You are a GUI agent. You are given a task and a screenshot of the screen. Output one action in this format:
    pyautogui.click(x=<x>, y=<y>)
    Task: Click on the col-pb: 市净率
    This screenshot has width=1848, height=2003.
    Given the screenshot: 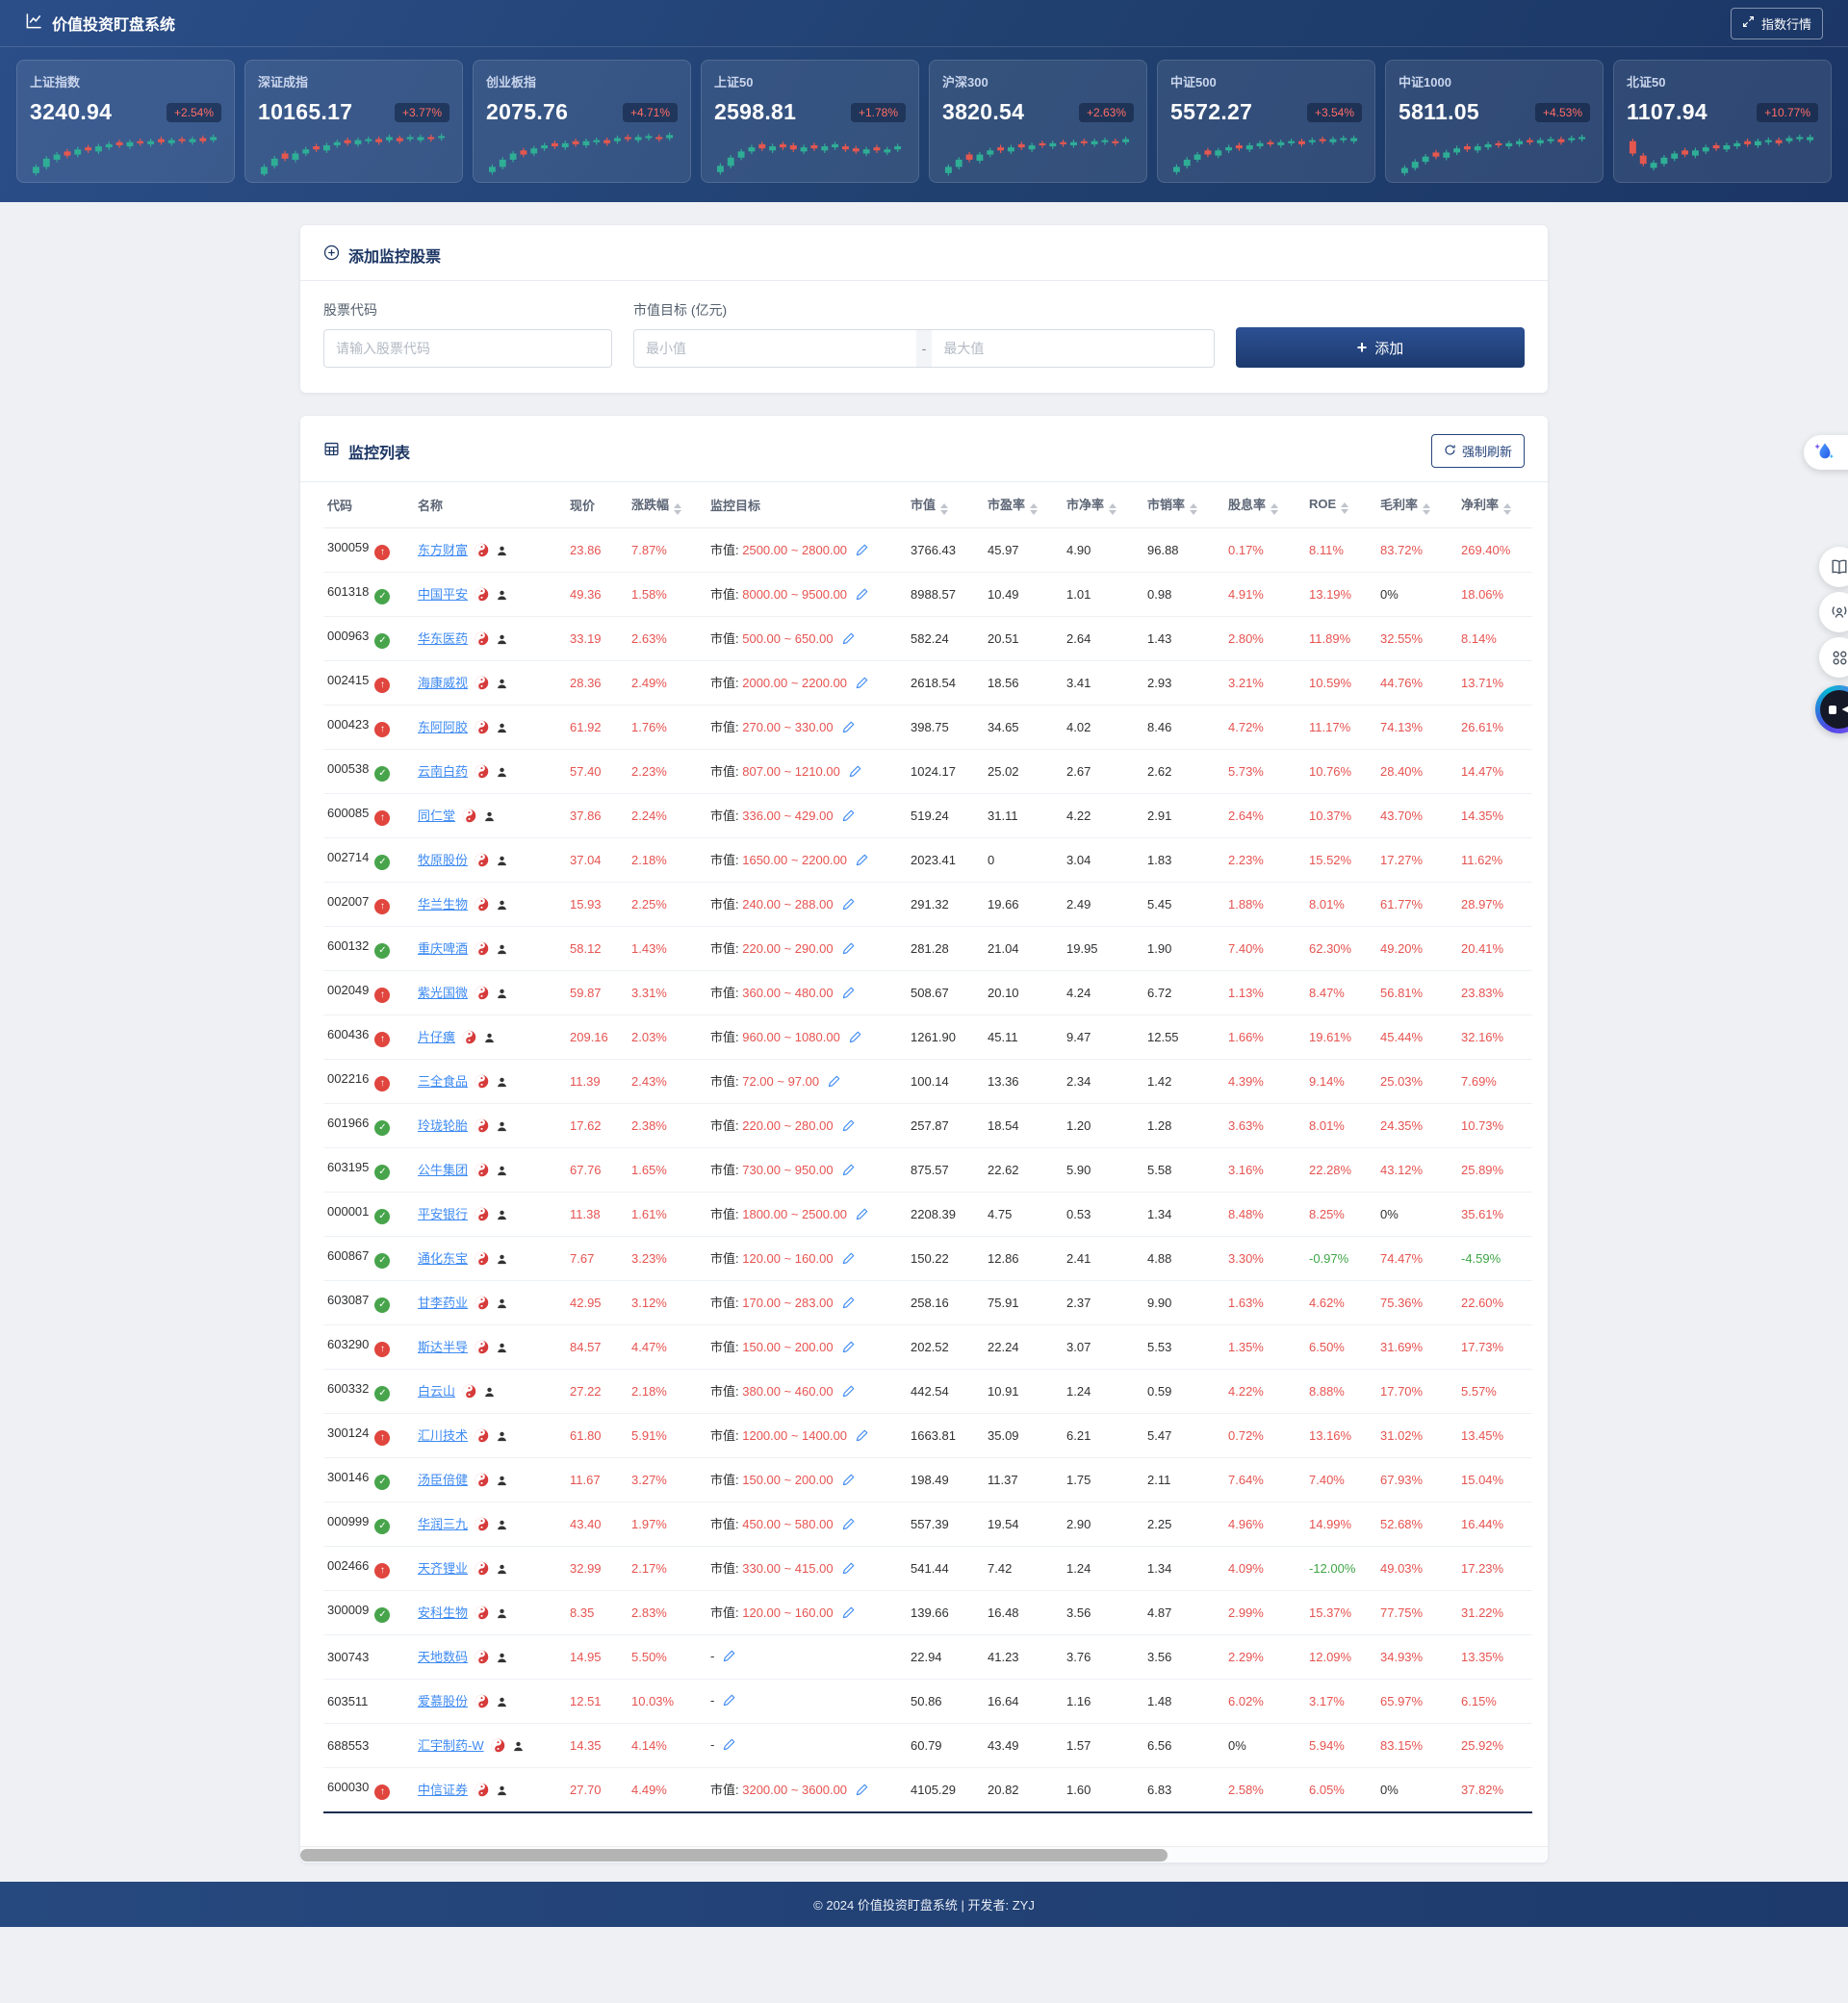 What is the action you would take?
    pyautogui.click(x=1103, y=505)
    